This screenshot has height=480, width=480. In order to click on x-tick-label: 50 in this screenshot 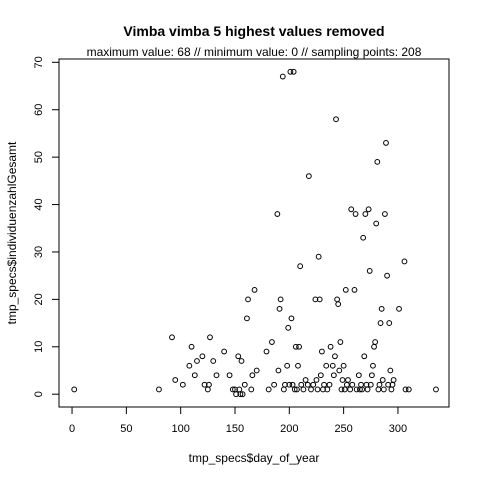, I will do `click(126, 429)`.